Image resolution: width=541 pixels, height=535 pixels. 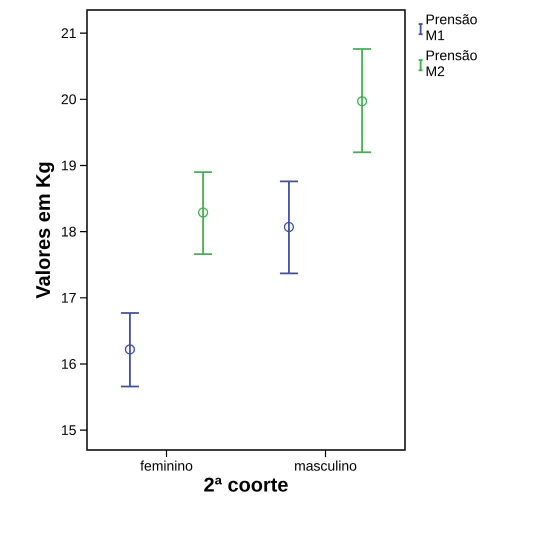 I want to click on legend-label: Prensão M1, so click(x=451, y=27).